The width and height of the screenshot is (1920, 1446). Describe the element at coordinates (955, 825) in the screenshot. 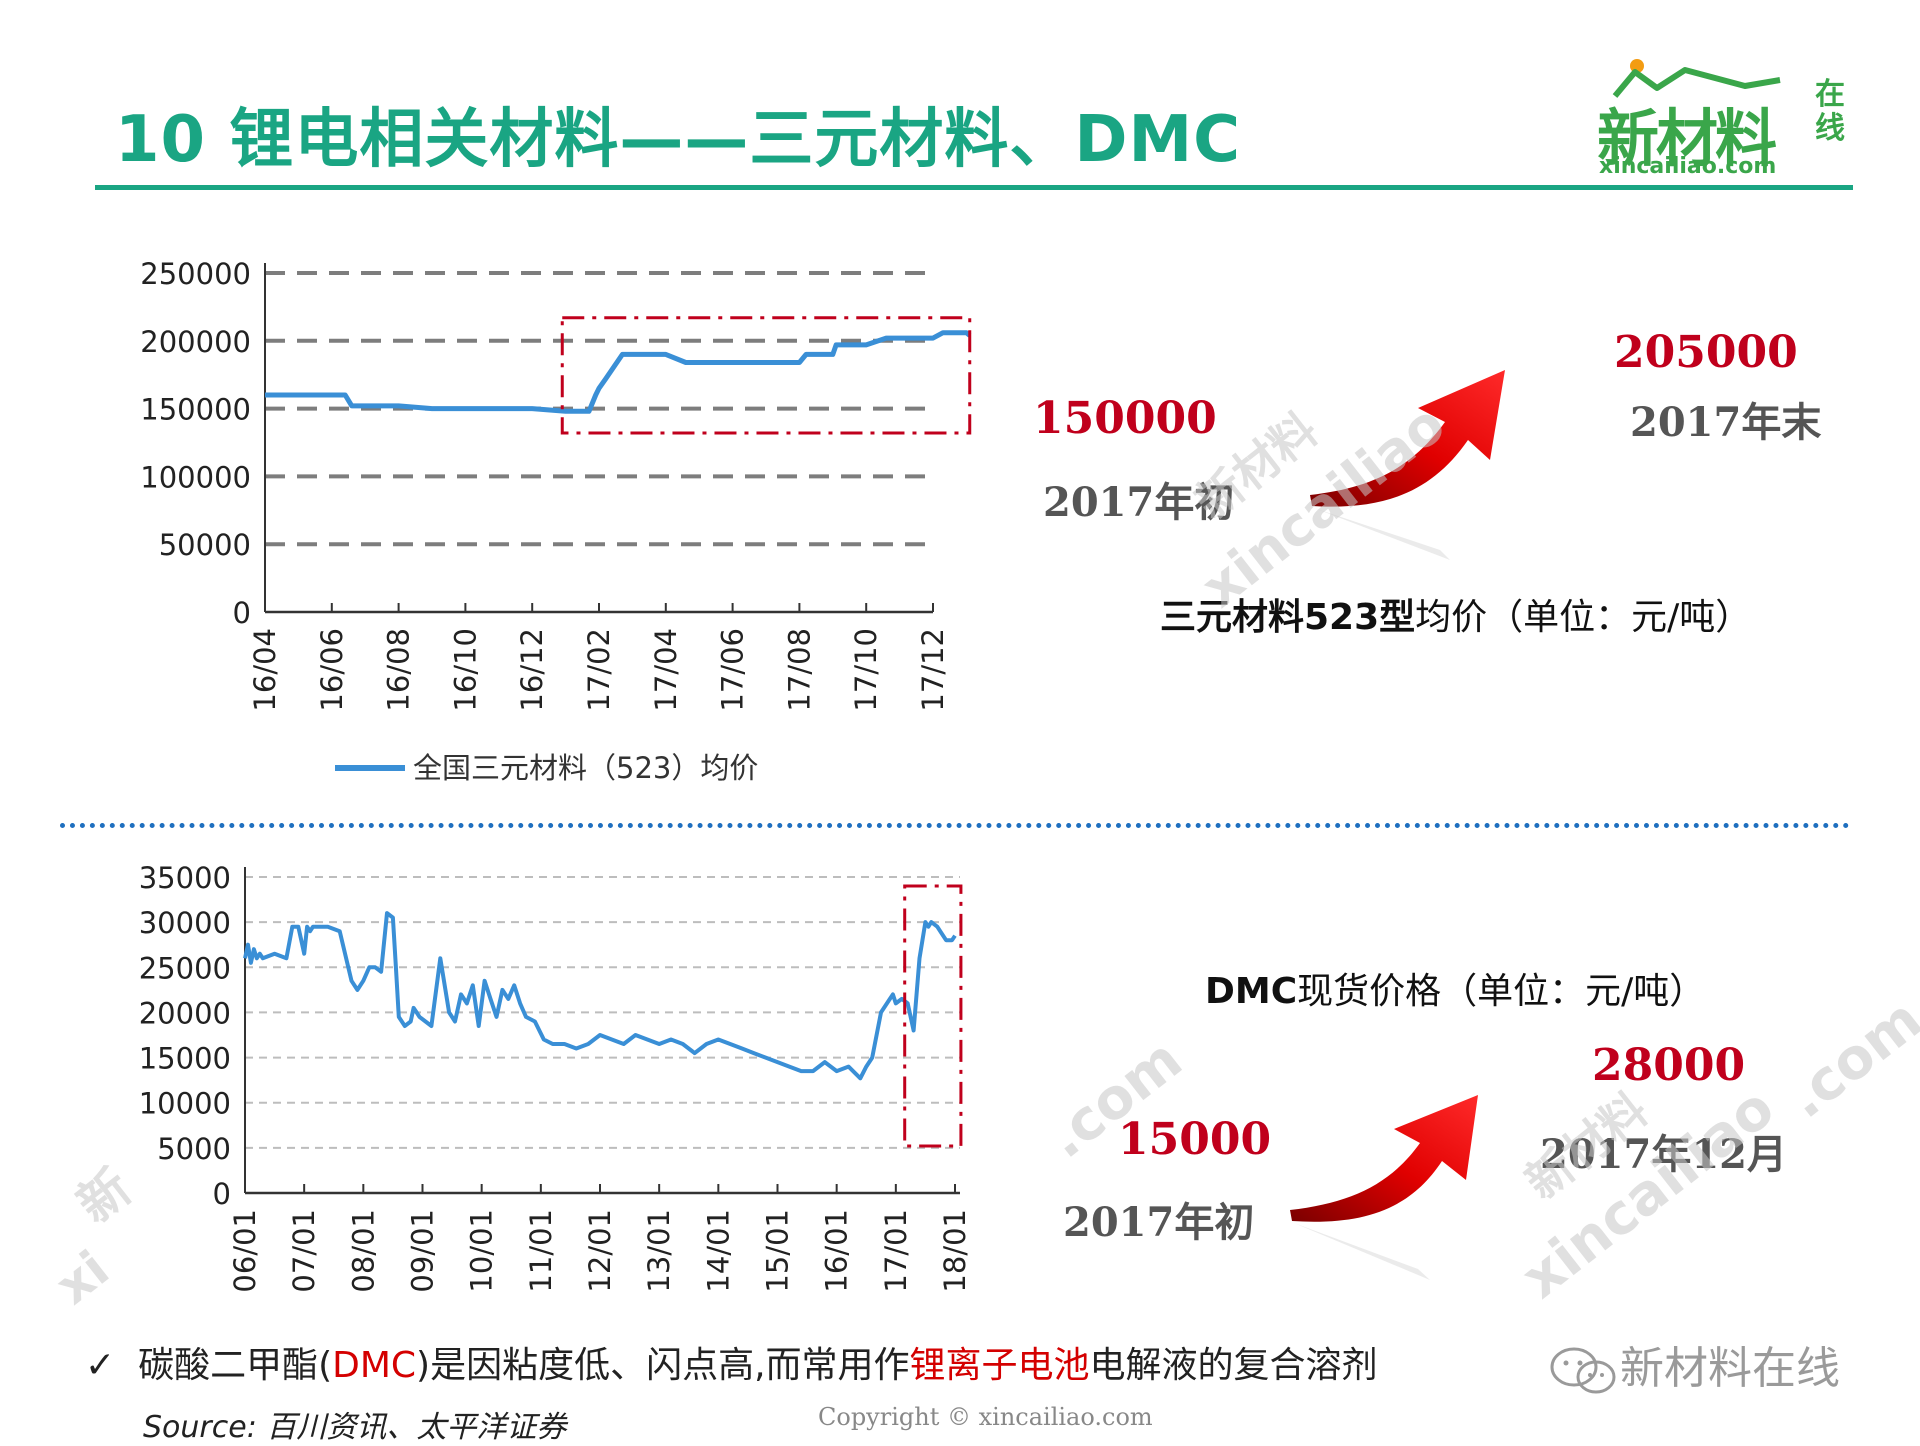

I see `section-divider` at that location.